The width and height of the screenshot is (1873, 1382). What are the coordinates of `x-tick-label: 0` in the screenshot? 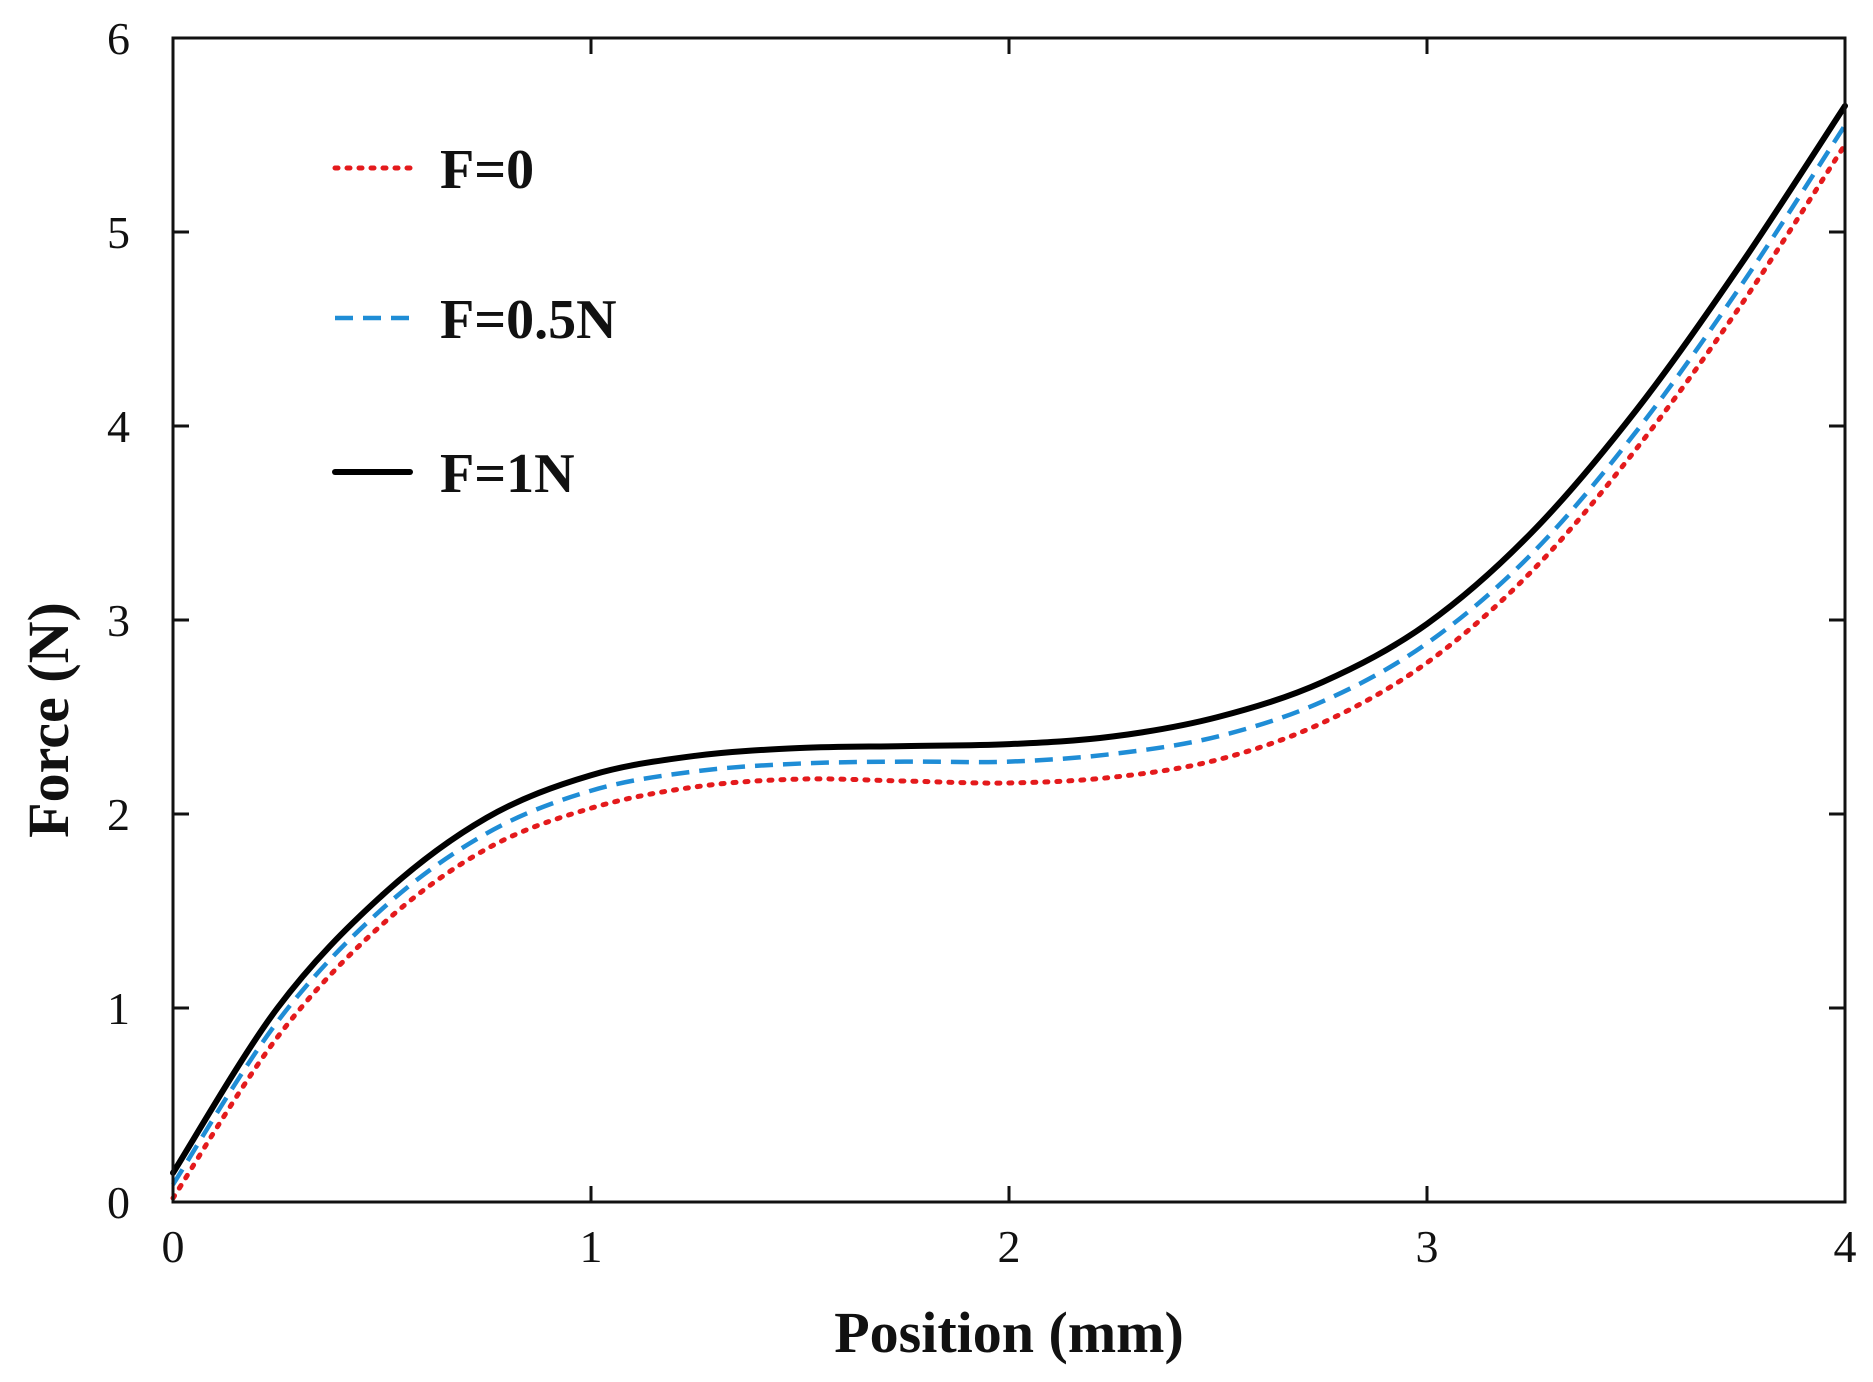 It's located at (173, 1246).